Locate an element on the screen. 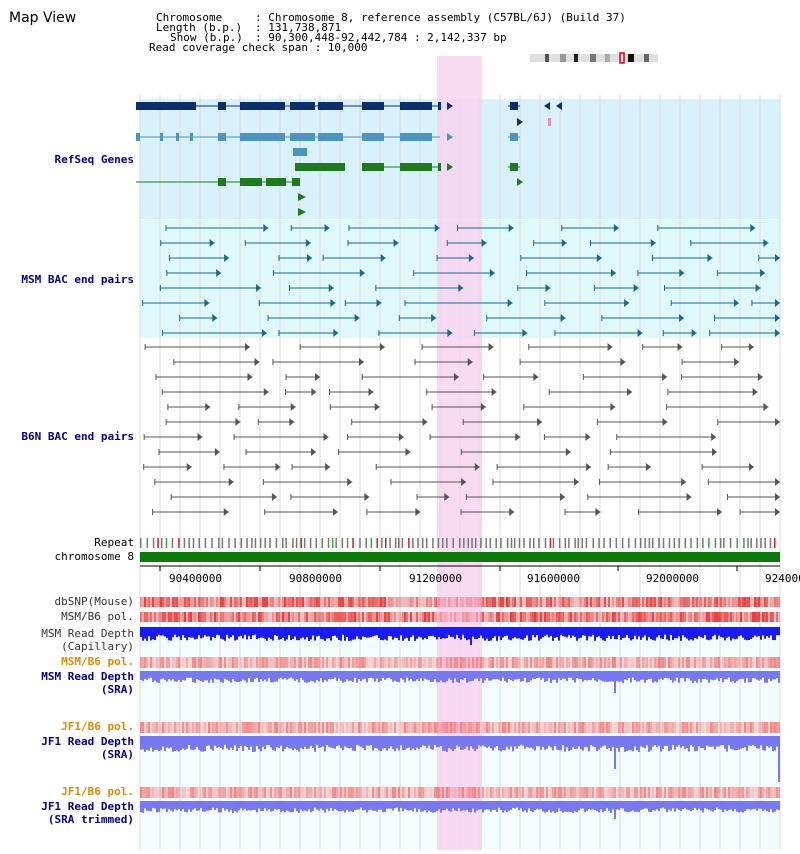 The height and width of the screenshot is (854, 800). track-label-msm-bac: MSM BAC end pairs is located at coordinates (77, 279).